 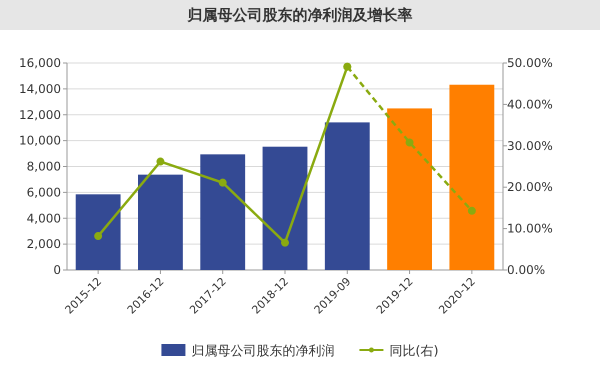 I want to click on y-tick-label: 8,000, so click(x=43, y=167).